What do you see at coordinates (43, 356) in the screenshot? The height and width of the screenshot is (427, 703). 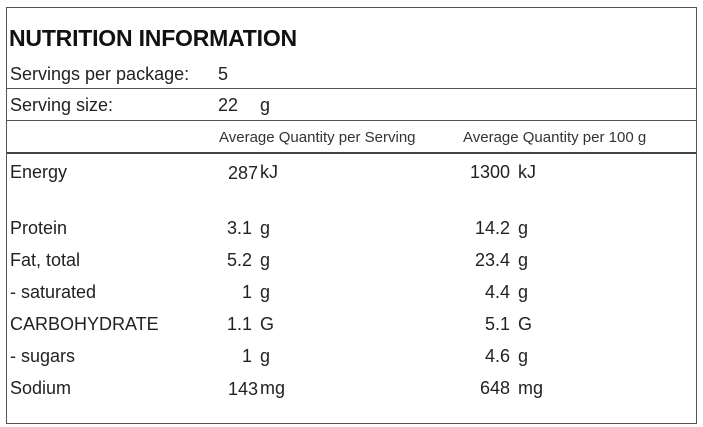 I see `nutrient-label-sugars: - sugars` at bounding box center [43, 356].